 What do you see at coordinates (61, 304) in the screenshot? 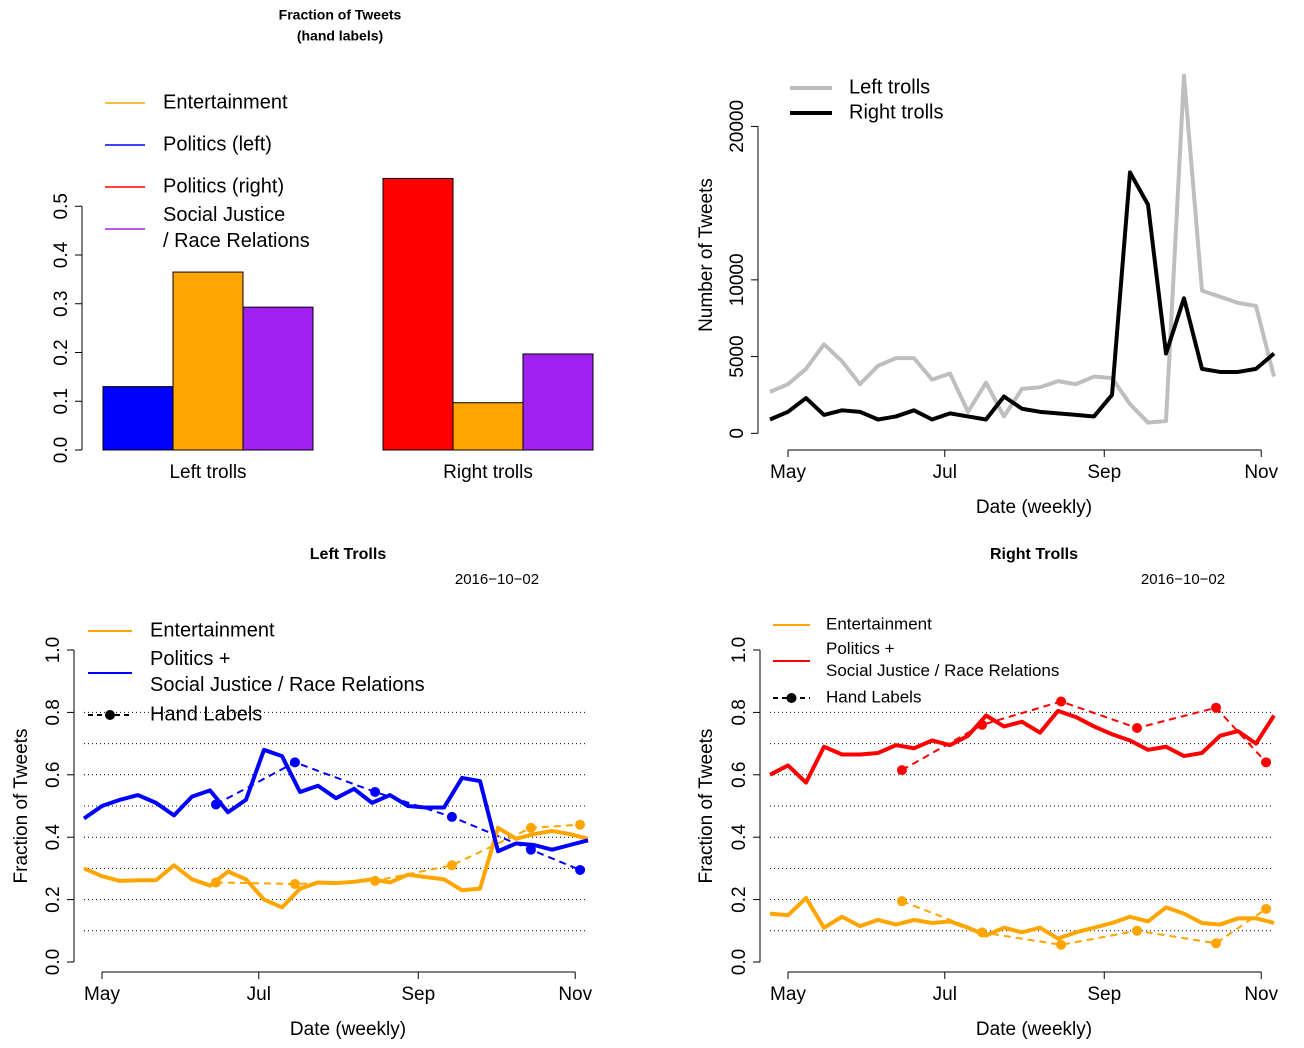
I see `y-tick-label: 0.3` at bounding box center [61, 304].